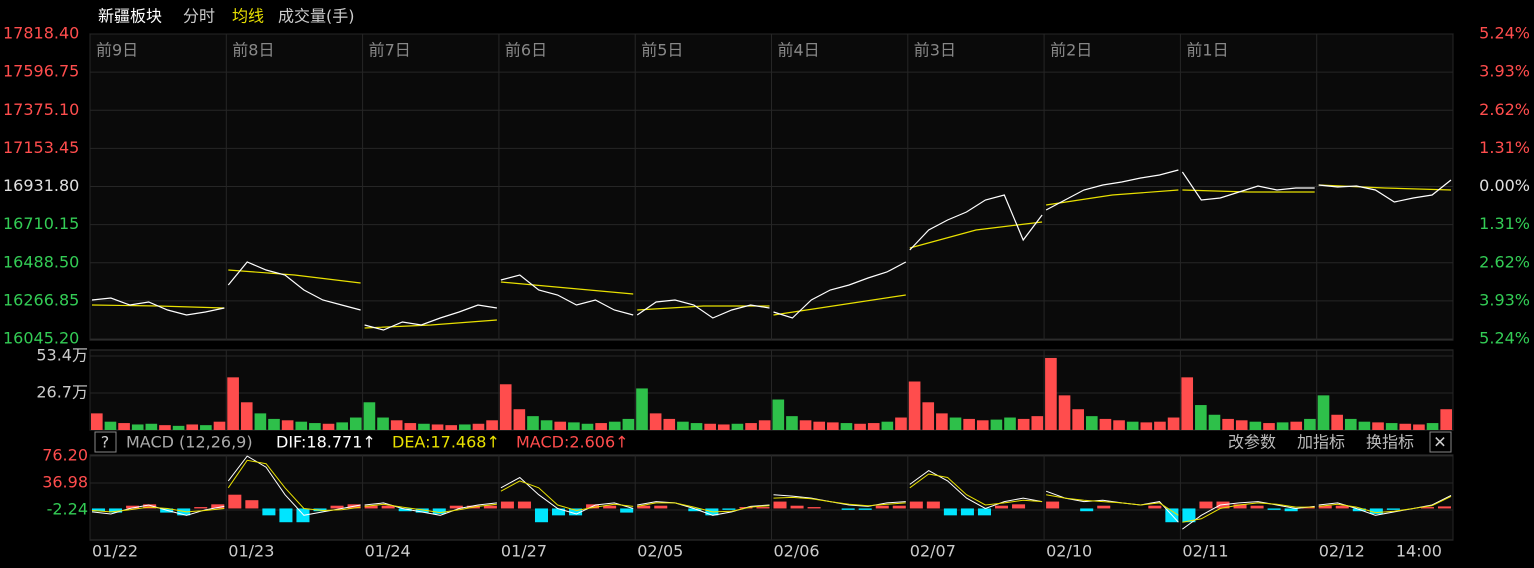 The height and width of the screenshot is (568, 1534). What do you see at coordinates (251, 551) in the screenshot?
I see `x-tick-label: 01/23` at bounding box center [251, 551].